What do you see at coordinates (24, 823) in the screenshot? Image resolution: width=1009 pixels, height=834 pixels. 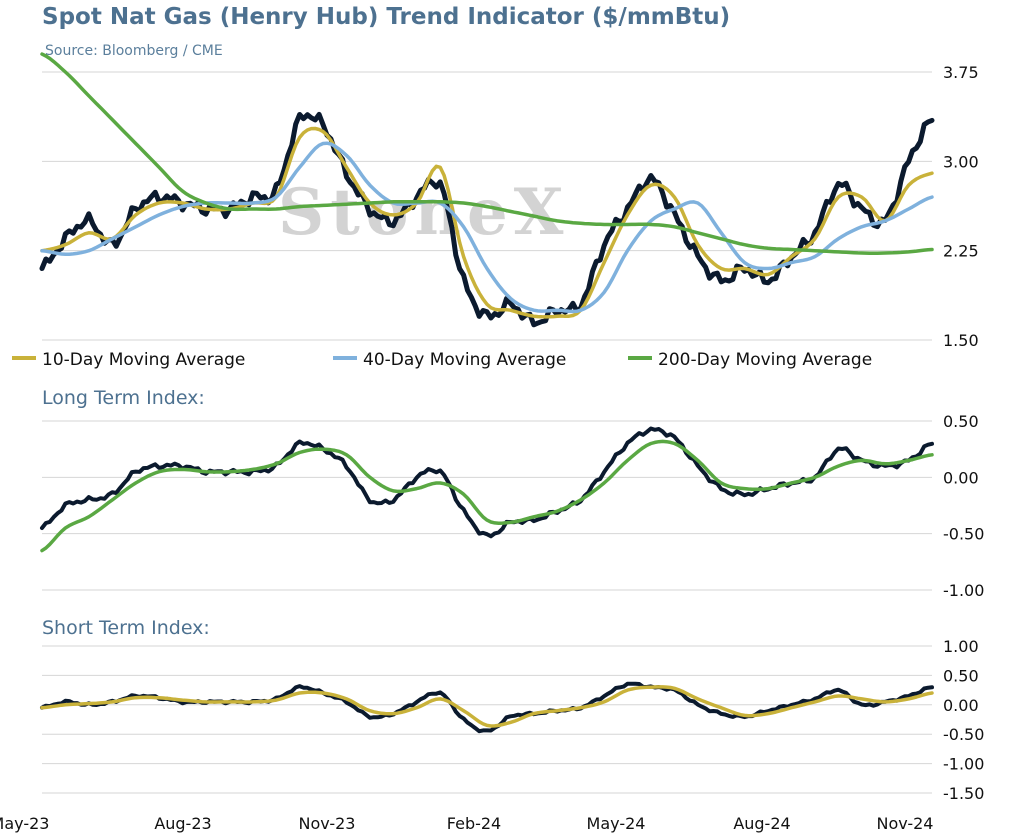 I see `x-tick-label: May-23` at bounding box center [24, 823].